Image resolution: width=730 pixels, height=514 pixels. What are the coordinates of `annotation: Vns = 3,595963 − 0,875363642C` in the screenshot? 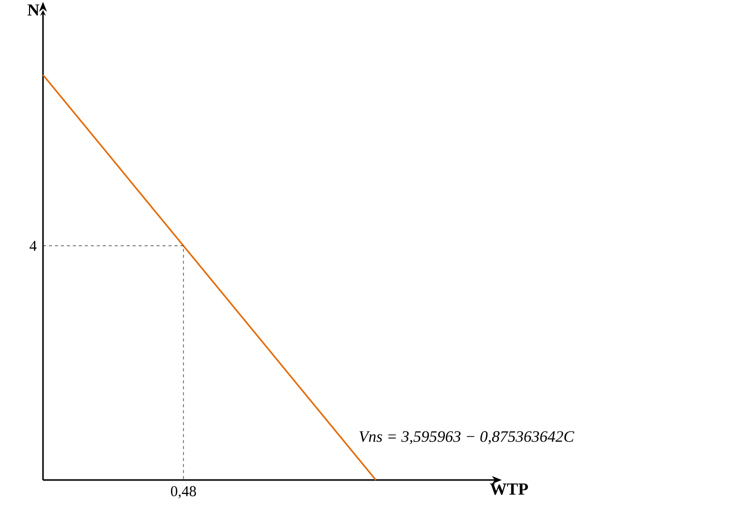 It's located at (466, 437).